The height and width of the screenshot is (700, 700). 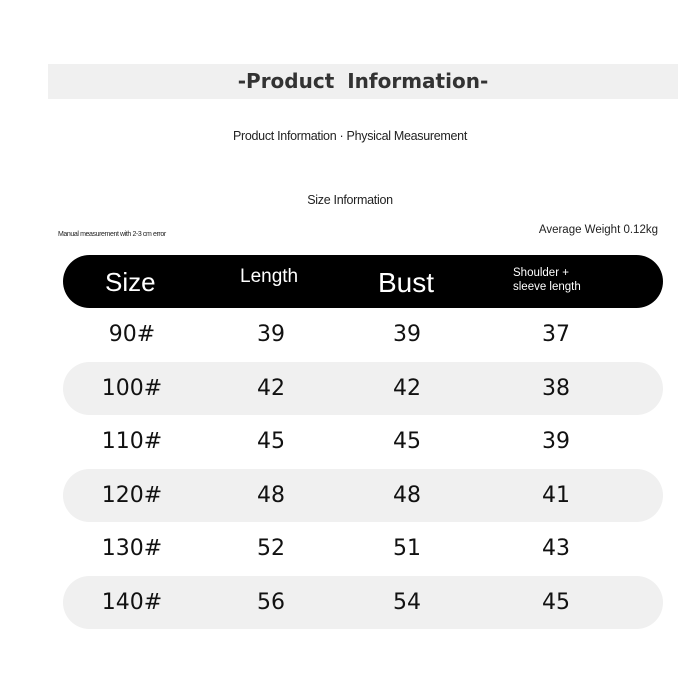 What do you see at coordinates (271, 334) in the screenshot?
I see `cell-length: 39` at bounding box center [271, 334].